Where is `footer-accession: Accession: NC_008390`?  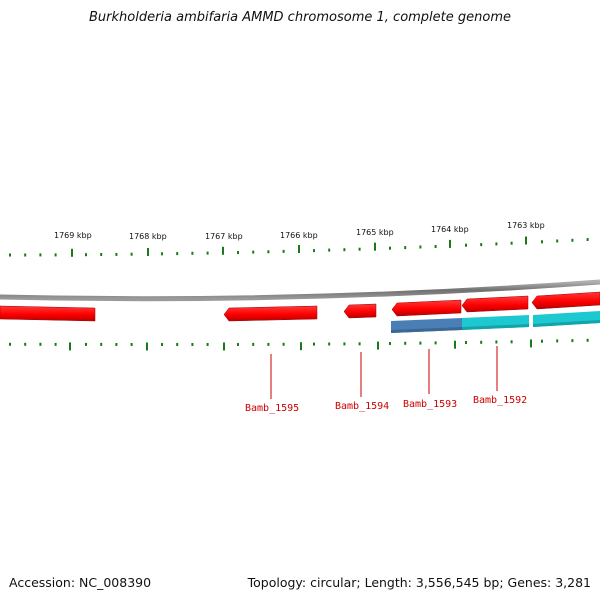
footer-accession: Accession: NC_008390 is located at coordinates (80, 582).